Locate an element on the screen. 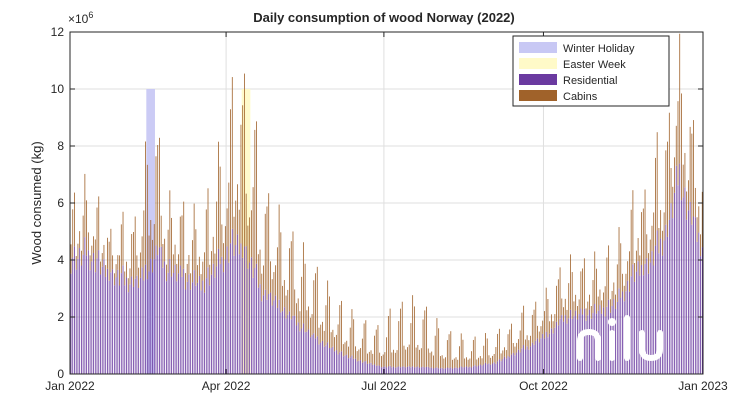 The height and width of the screenshot is (419, 746). y-axis-label: Wood consumed (kg) is located at coordinates (36, 202).